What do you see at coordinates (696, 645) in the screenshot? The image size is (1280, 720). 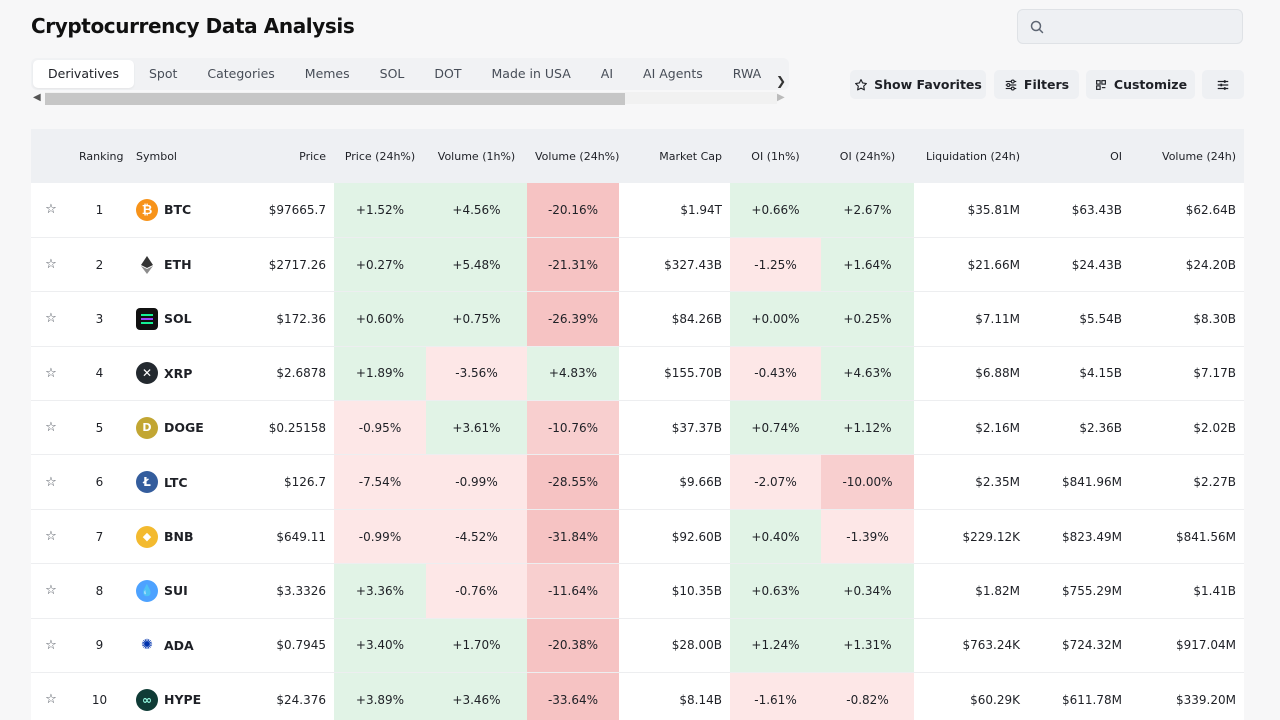 I see `market-cap-cell: $28.00B` at bounding box center [696, 645].